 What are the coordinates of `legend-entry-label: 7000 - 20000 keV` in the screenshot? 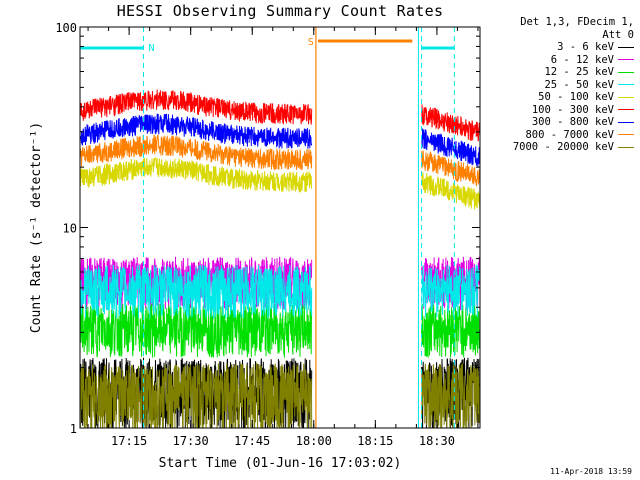 It's located at (563, 147).